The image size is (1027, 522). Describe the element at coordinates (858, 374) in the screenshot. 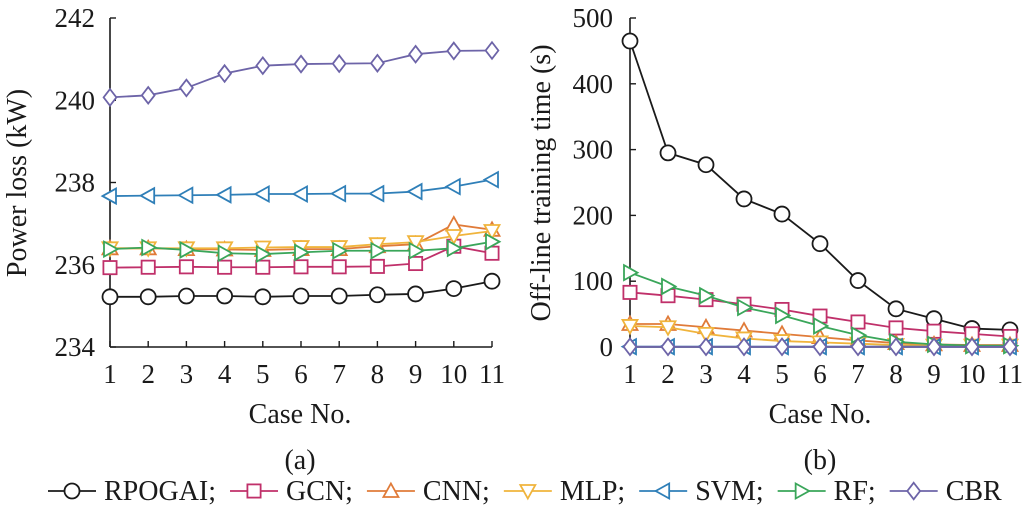

I see `x-tick-label-b: 7` at that location.